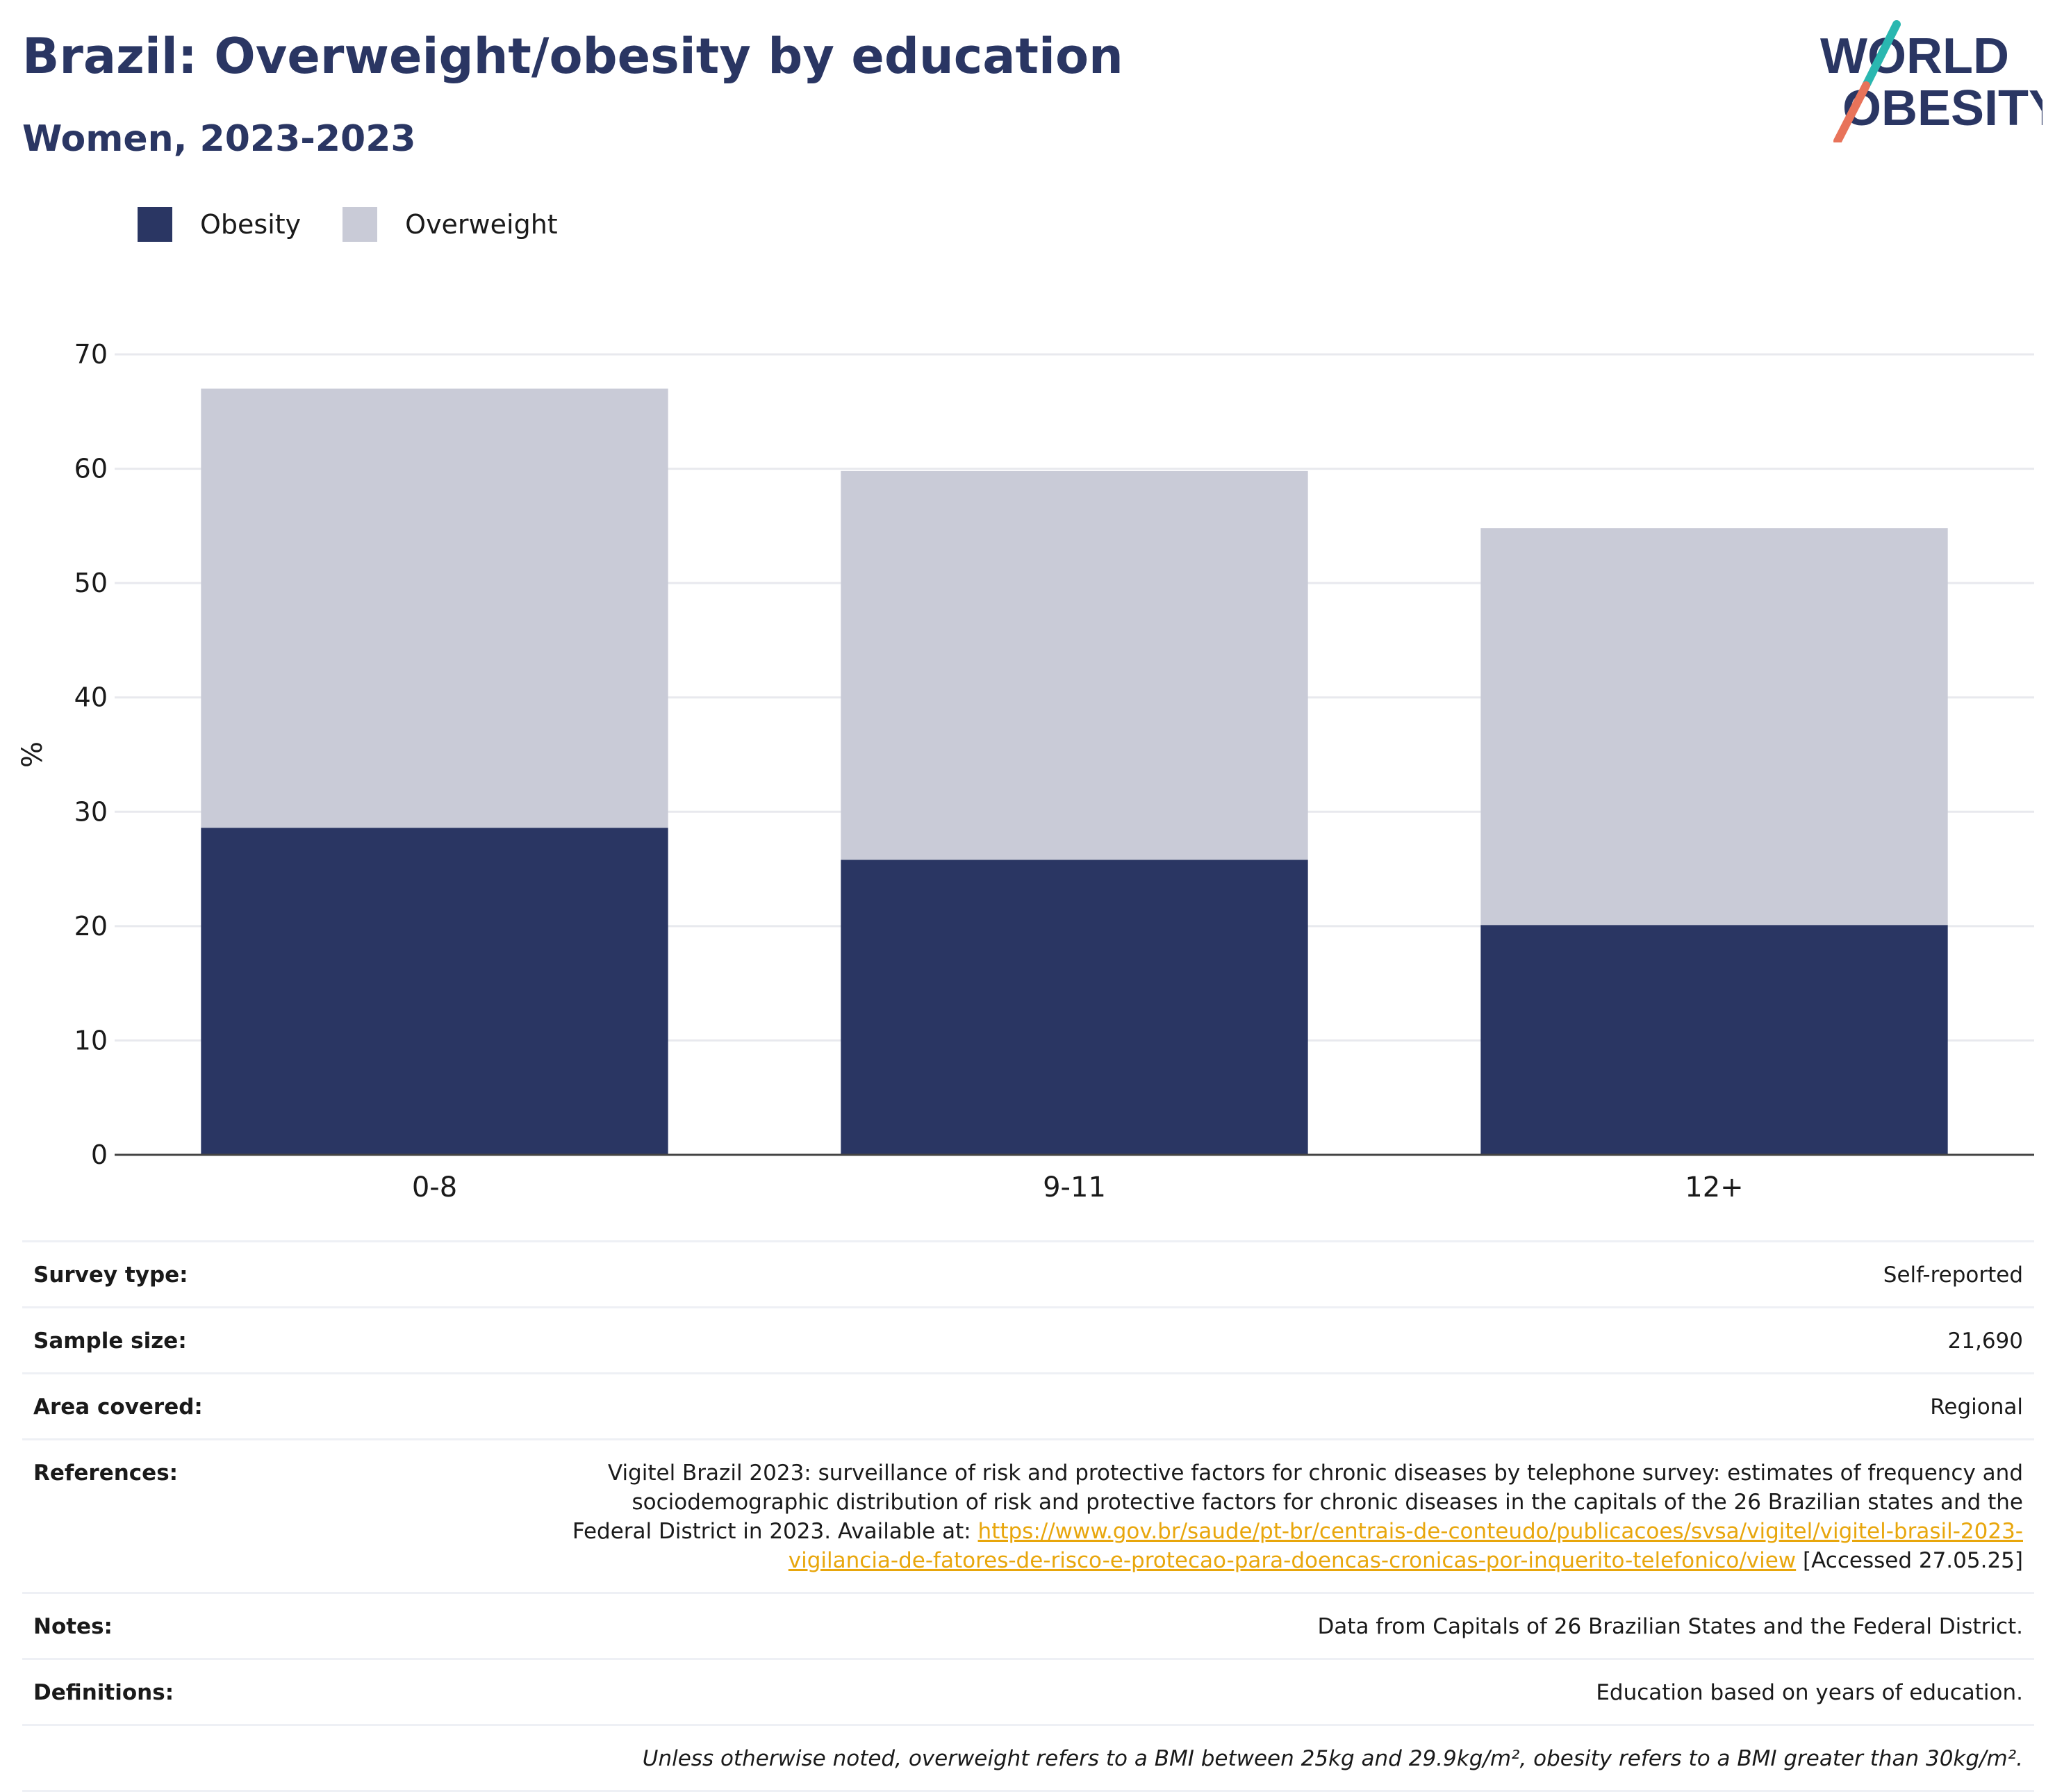 The height and width of the screenshot is (1792, 2055). I want to click on x-tick-label: 12+, so click(1714, 1187).